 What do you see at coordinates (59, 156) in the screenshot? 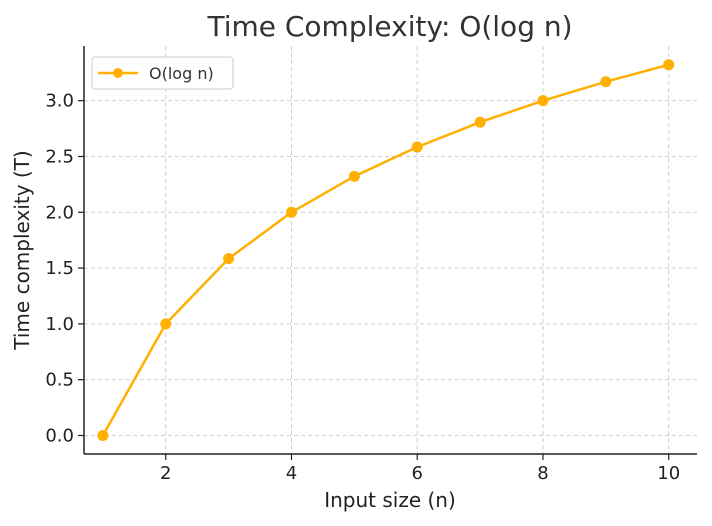
I see `y-tick-label: 2.5` at bounding box center [59, 156].